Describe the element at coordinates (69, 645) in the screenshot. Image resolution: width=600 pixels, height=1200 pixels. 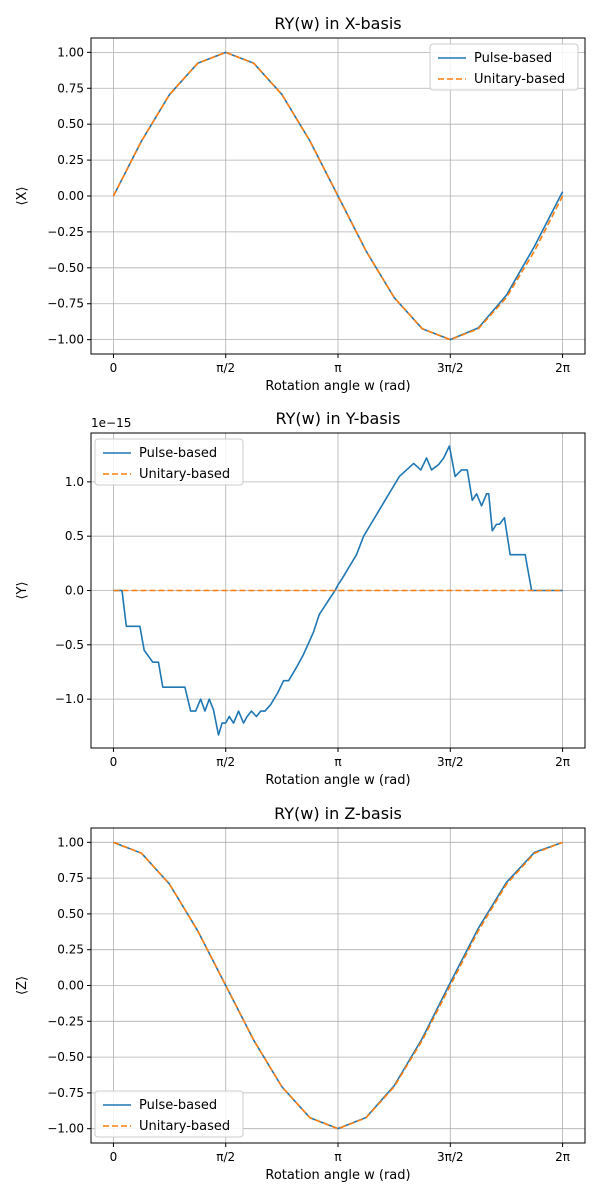
I see `y-tick-label: −0.5` at that location.